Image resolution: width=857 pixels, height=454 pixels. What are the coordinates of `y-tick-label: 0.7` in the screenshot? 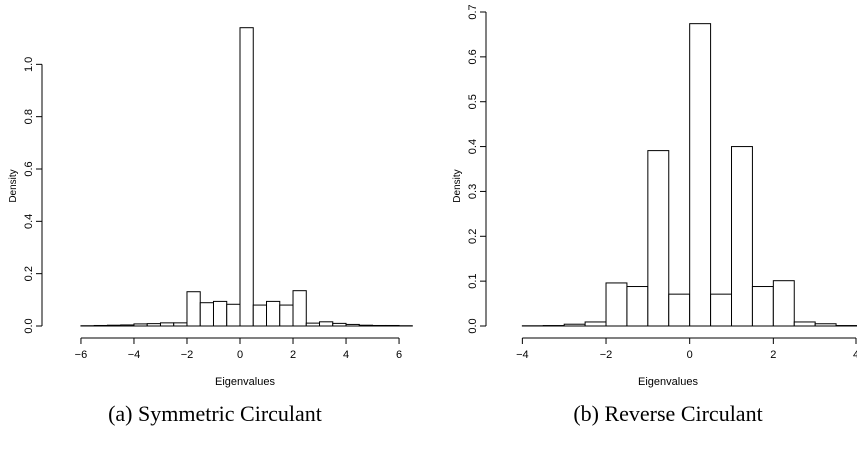 It's located at (473, 11).